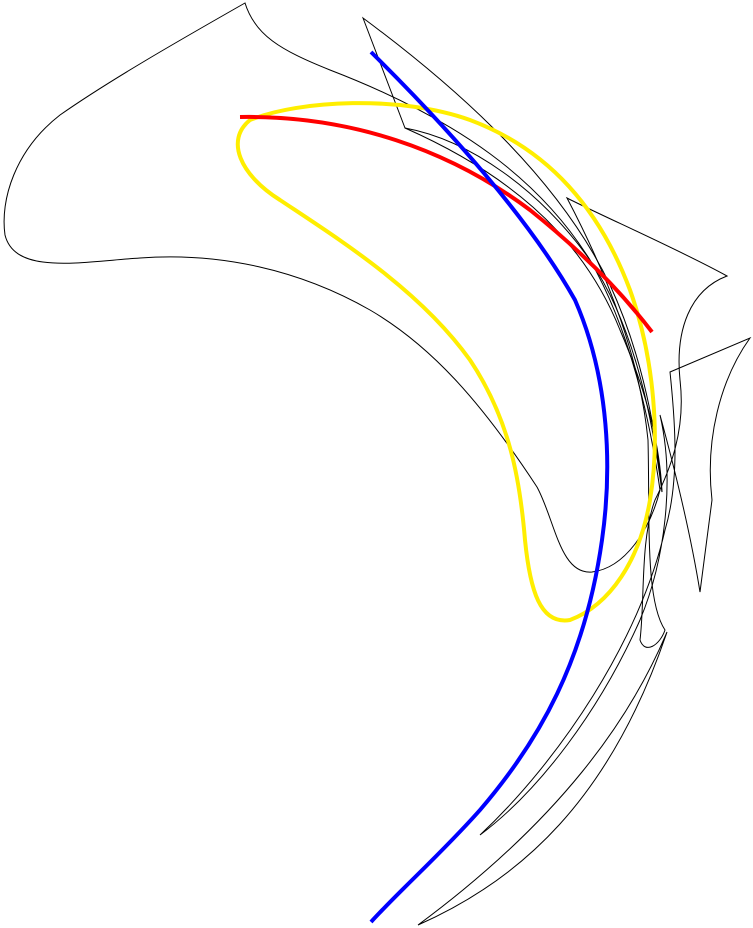  What do you see at coordinates (542, 778) in the screenshot?
I see `outline-bottom-tail` at bounding box center [542, 778].